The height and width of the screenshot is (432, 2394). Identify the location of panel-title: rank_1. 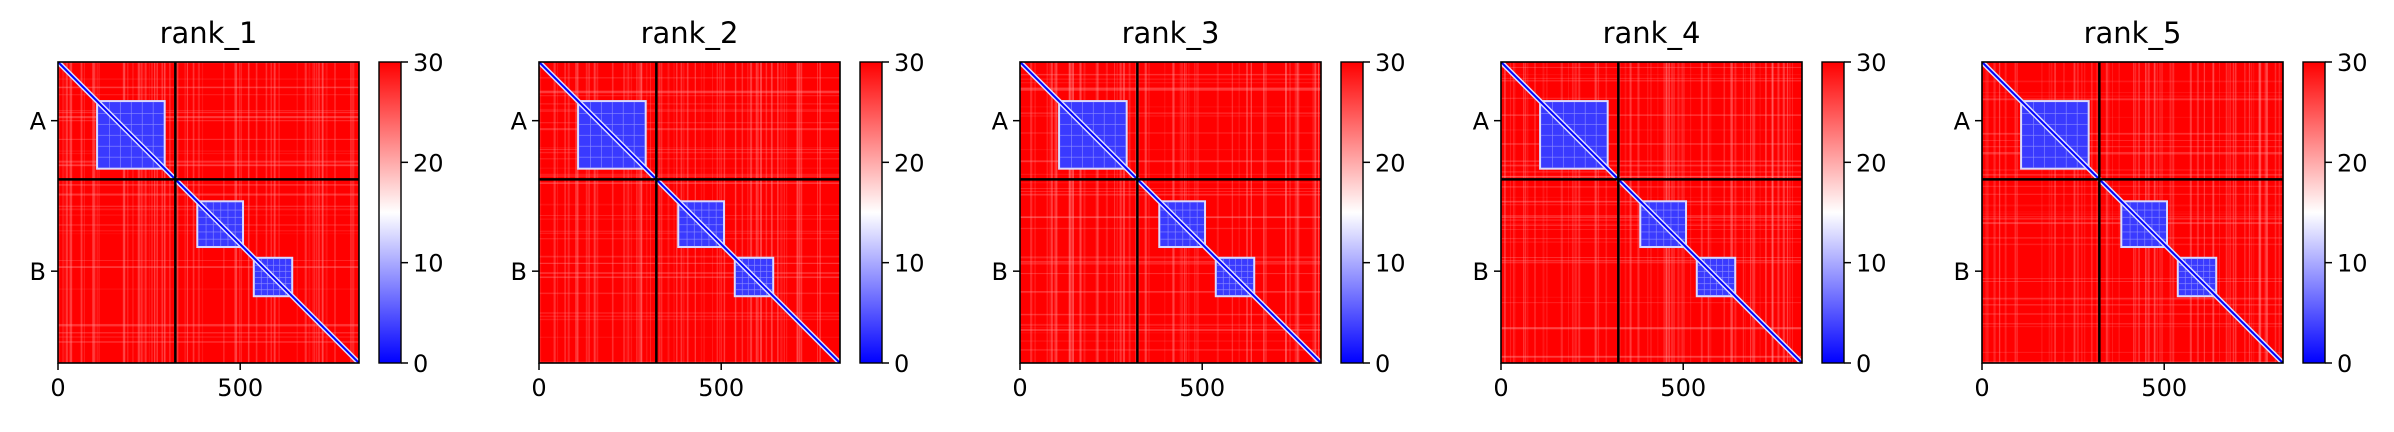
(209, 33).